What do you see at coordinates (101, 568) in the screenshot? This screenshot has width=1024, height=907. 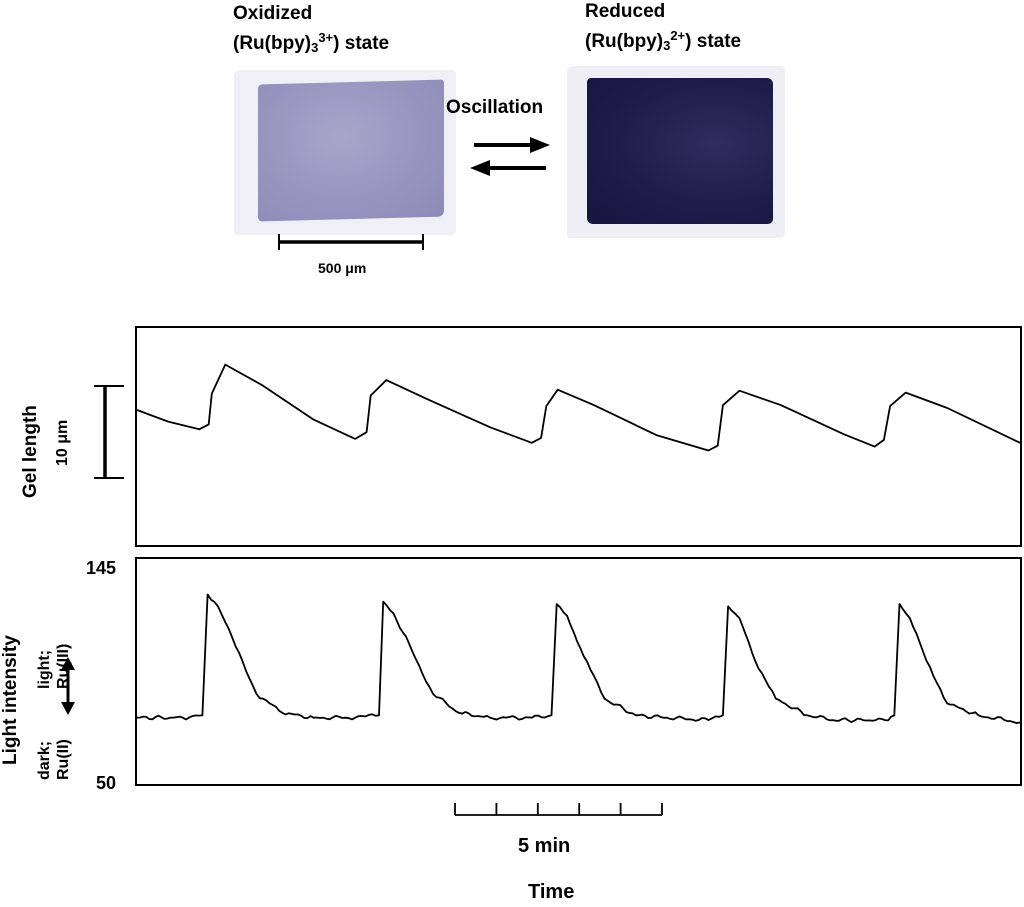 I see `y-tick-145: 145` at bounding box center [101, 568].